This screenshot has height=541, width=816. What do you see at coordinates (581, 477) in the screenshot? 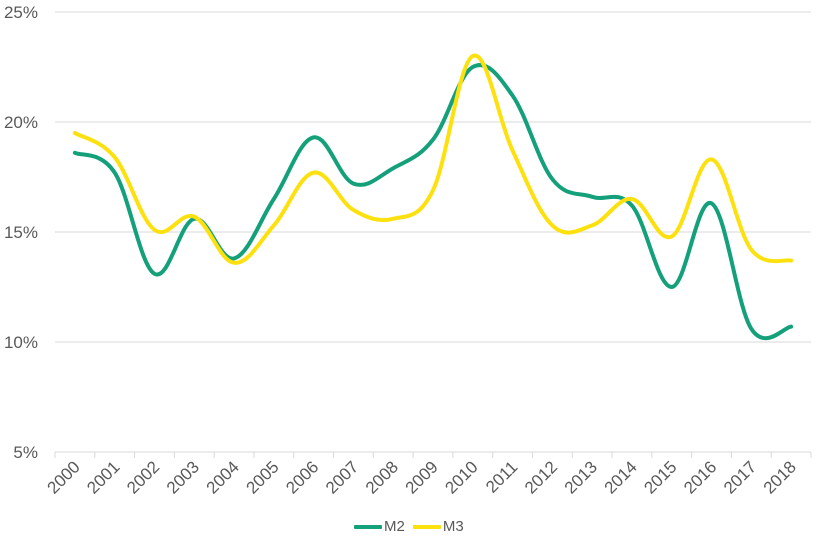
I see `x-tick-label: 2013` at bounding box center [581, 477].